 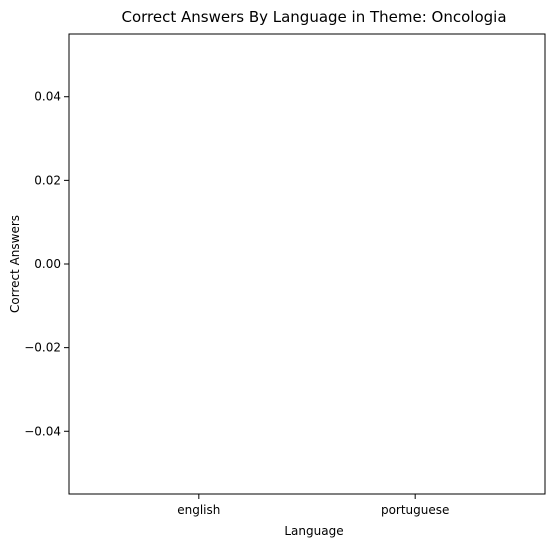 What do you see at coordinates (313, 505) in the screenshot?
I see `x-axis: english portuguese` at bounding box center [313, 505].